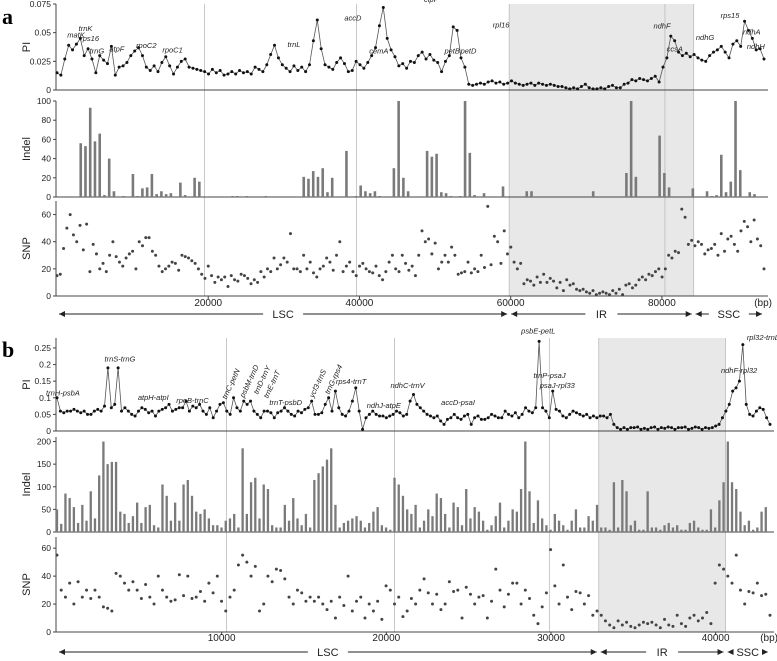 The image size is (777, 661). What do you see at coordinates (386, 638) in the screenshot?
I see `x-tick-label: 20000` at bounding box center [386, 638].